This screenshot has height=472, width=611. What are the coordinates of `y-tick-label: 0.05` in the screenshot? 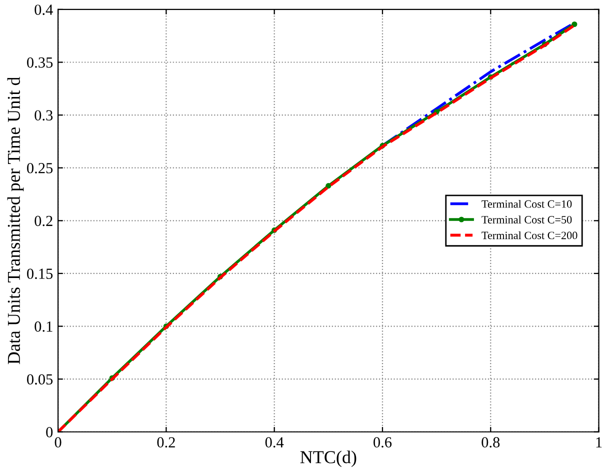 It's located at (40, 379).